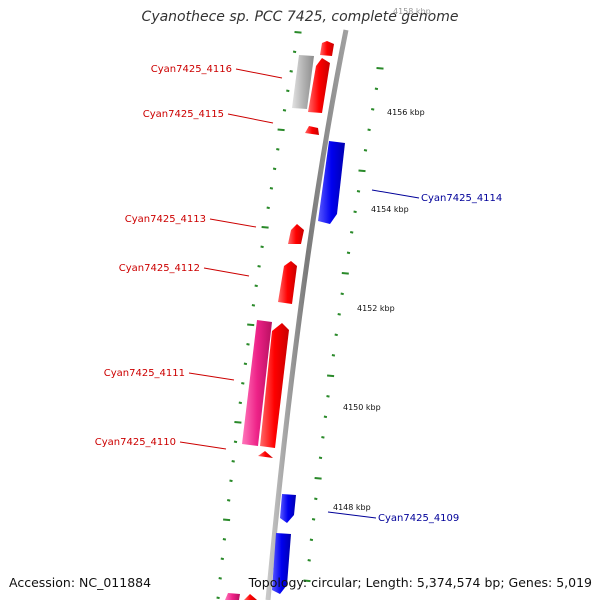 This screenshot has width=600, height=600. What do you see at coordinates (362, 407) in the screenshot?
I see `scale-label-4150: 4150 kbp` at bounding box center [362, 407].